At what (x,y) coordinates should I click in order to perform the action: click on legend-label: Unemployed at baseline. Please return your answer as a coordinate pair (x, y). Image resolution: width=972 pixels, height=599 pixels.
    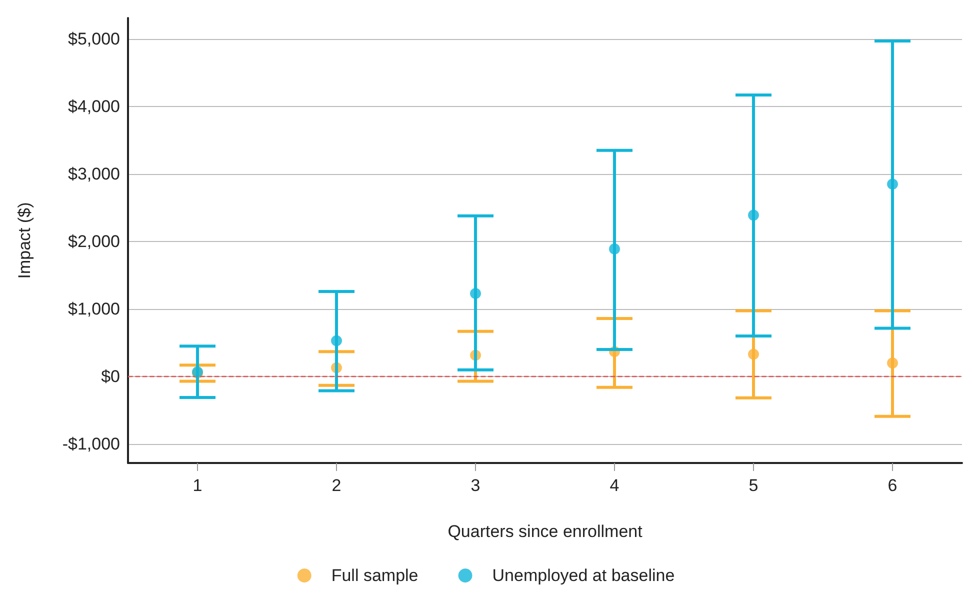
    Looking at the image, I should click on (583, 575).